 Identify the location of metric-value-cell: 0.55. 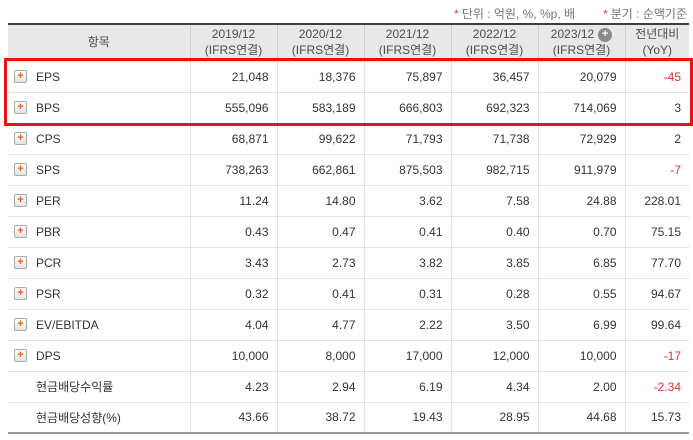
(581, 293).